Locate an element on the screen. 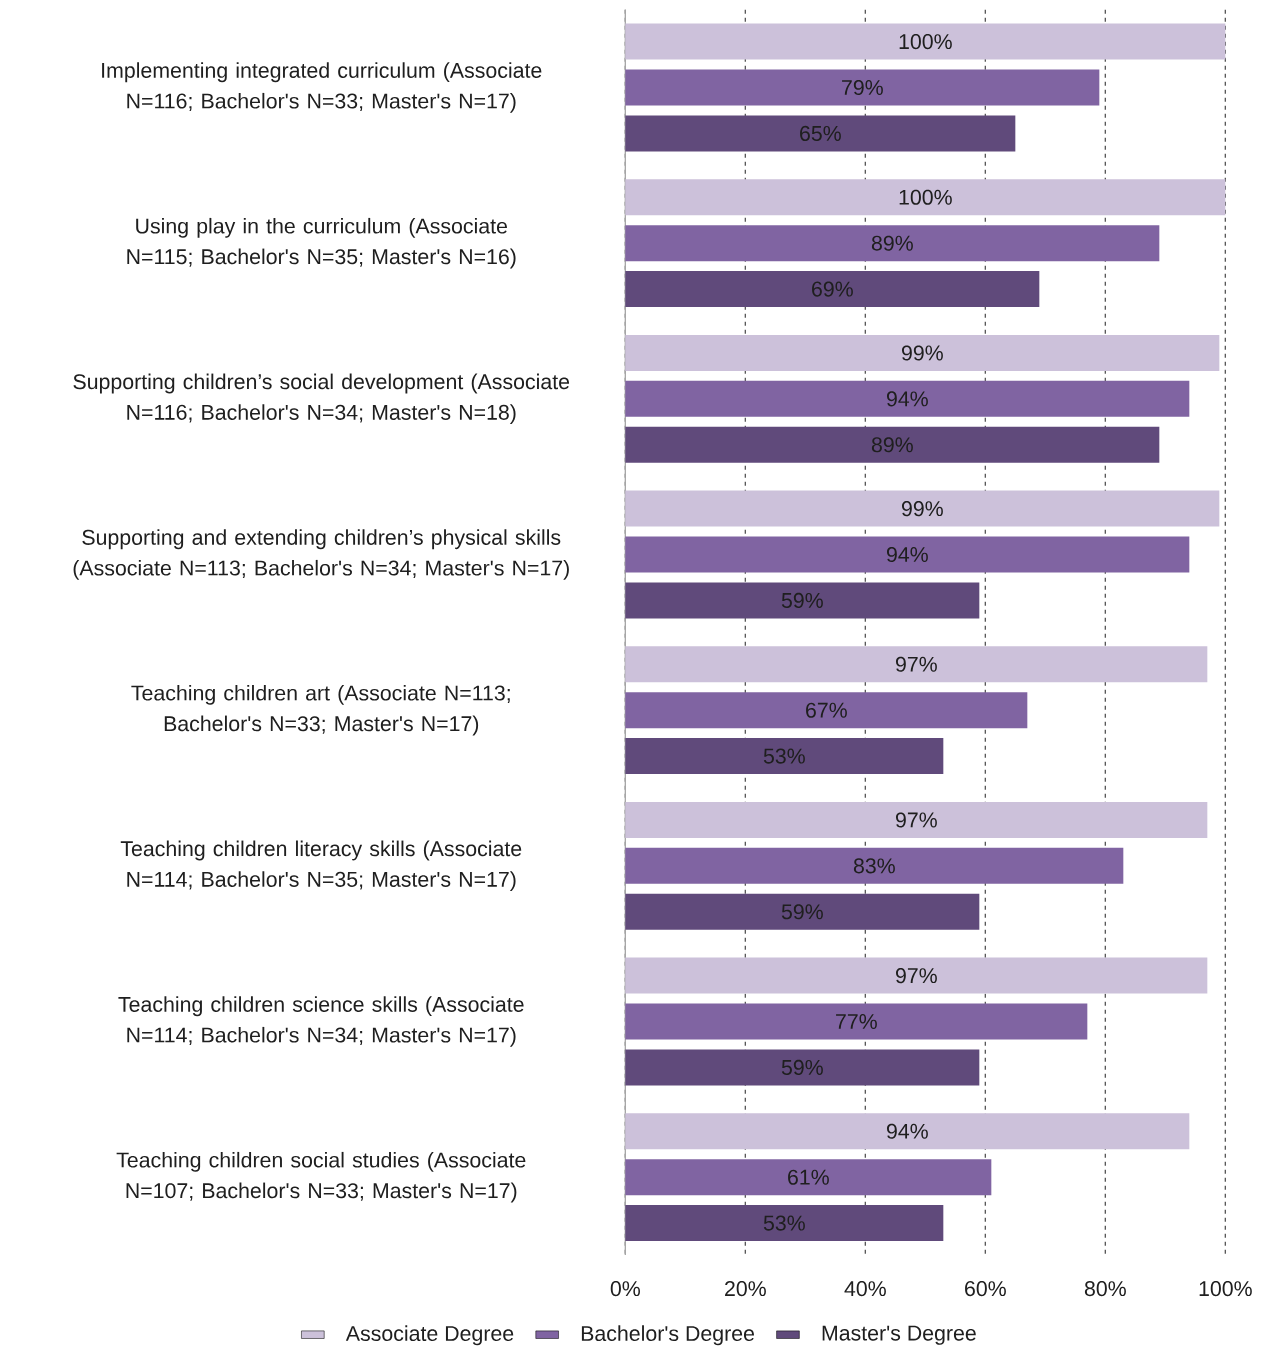 This screenshot has width=1270, height=1363. x-tick-label: 0% is located at coordinates (625, 1289).